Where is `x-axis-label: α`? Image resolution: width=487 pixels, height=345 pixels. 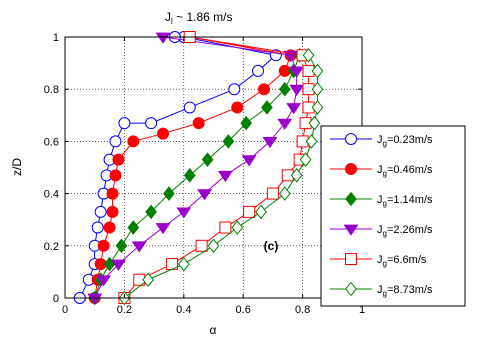
x-axis-label: α is located at coordinates (213, 330).